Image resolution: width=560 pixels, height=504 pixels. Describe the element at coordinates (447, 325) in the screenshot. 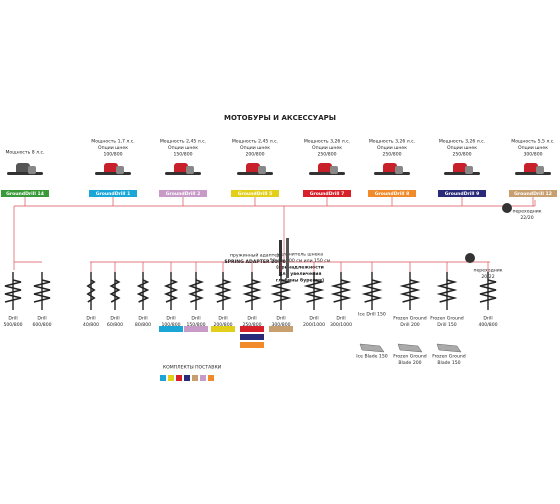

I see `label: Drill 150` at that location.